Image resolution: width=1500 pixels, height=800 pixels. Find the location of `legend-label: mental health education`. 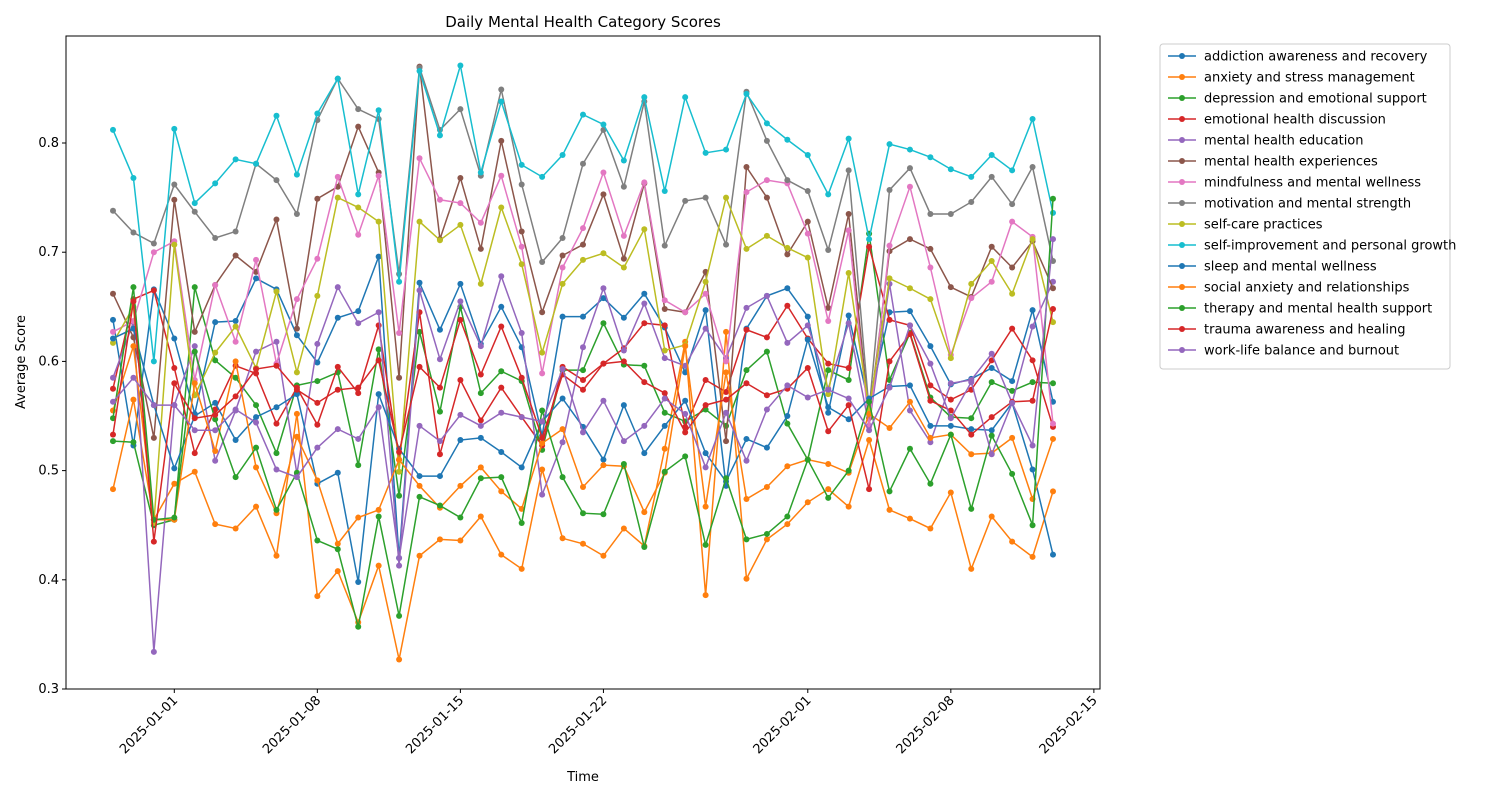

legend-label: mental health education is located at coordinates (1284, 141).